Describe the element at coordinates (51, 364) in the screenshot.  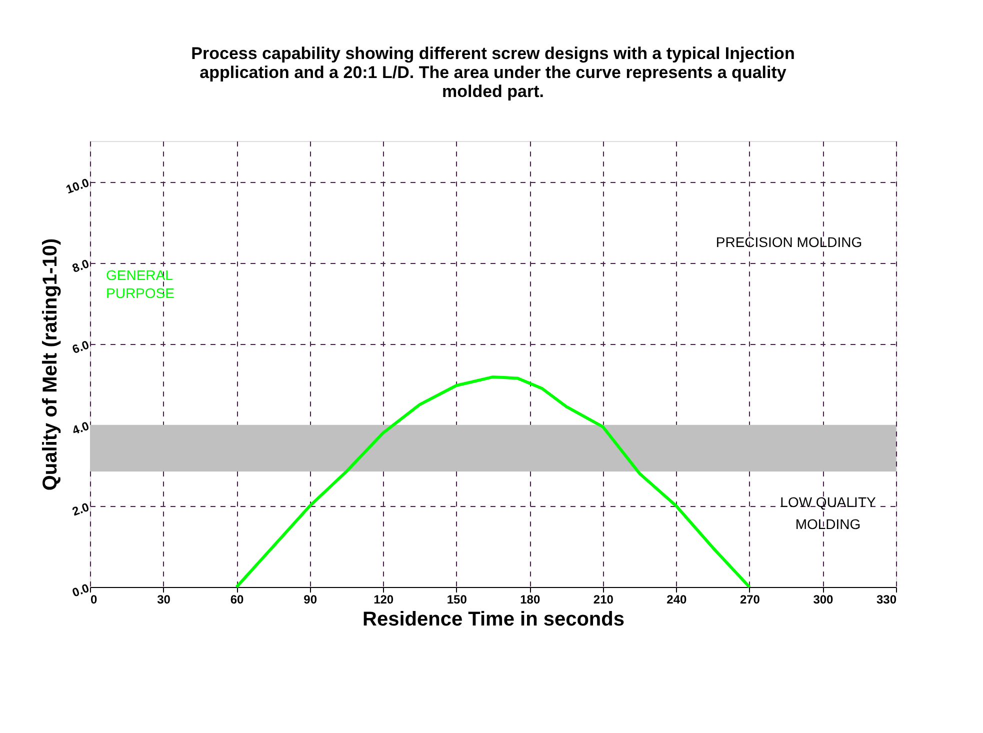
I see `y-axis-title: Quality of Melt (rating1-10)` at that location.